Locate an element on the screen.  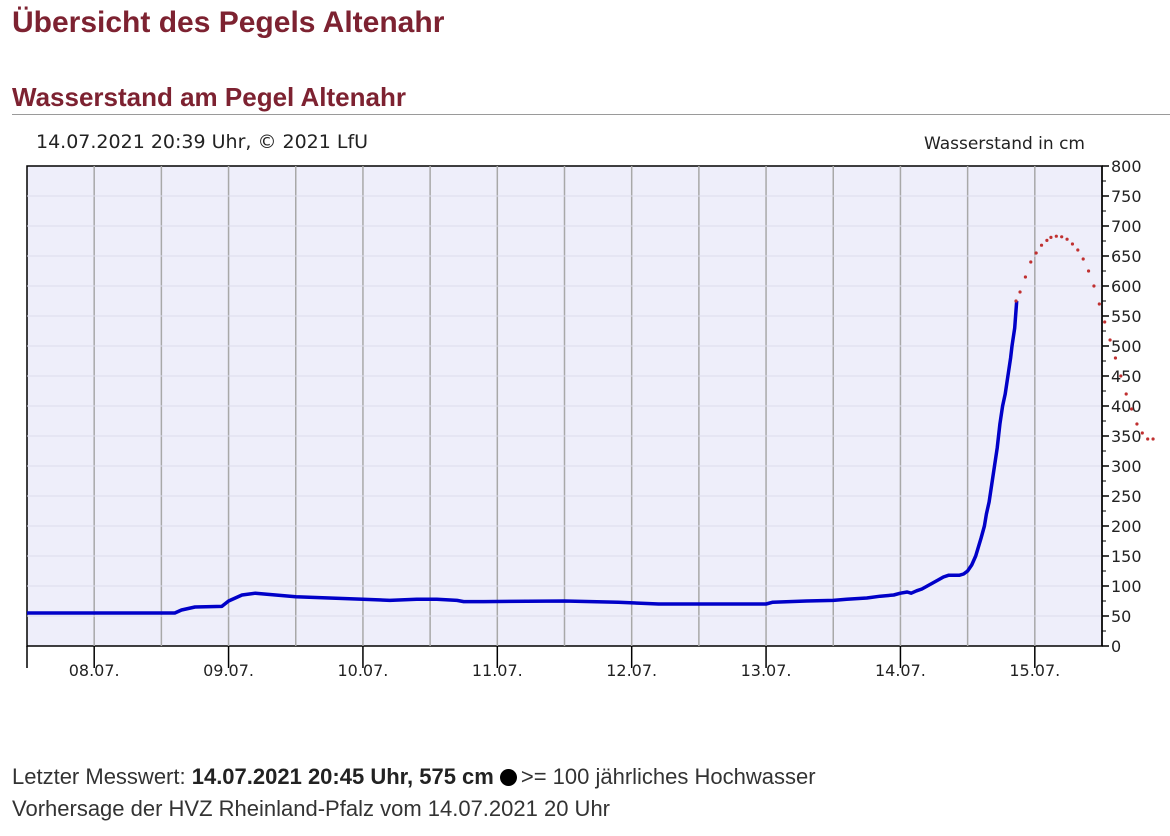
y-tick-label: 500 is located at coordinates (1126, 346).